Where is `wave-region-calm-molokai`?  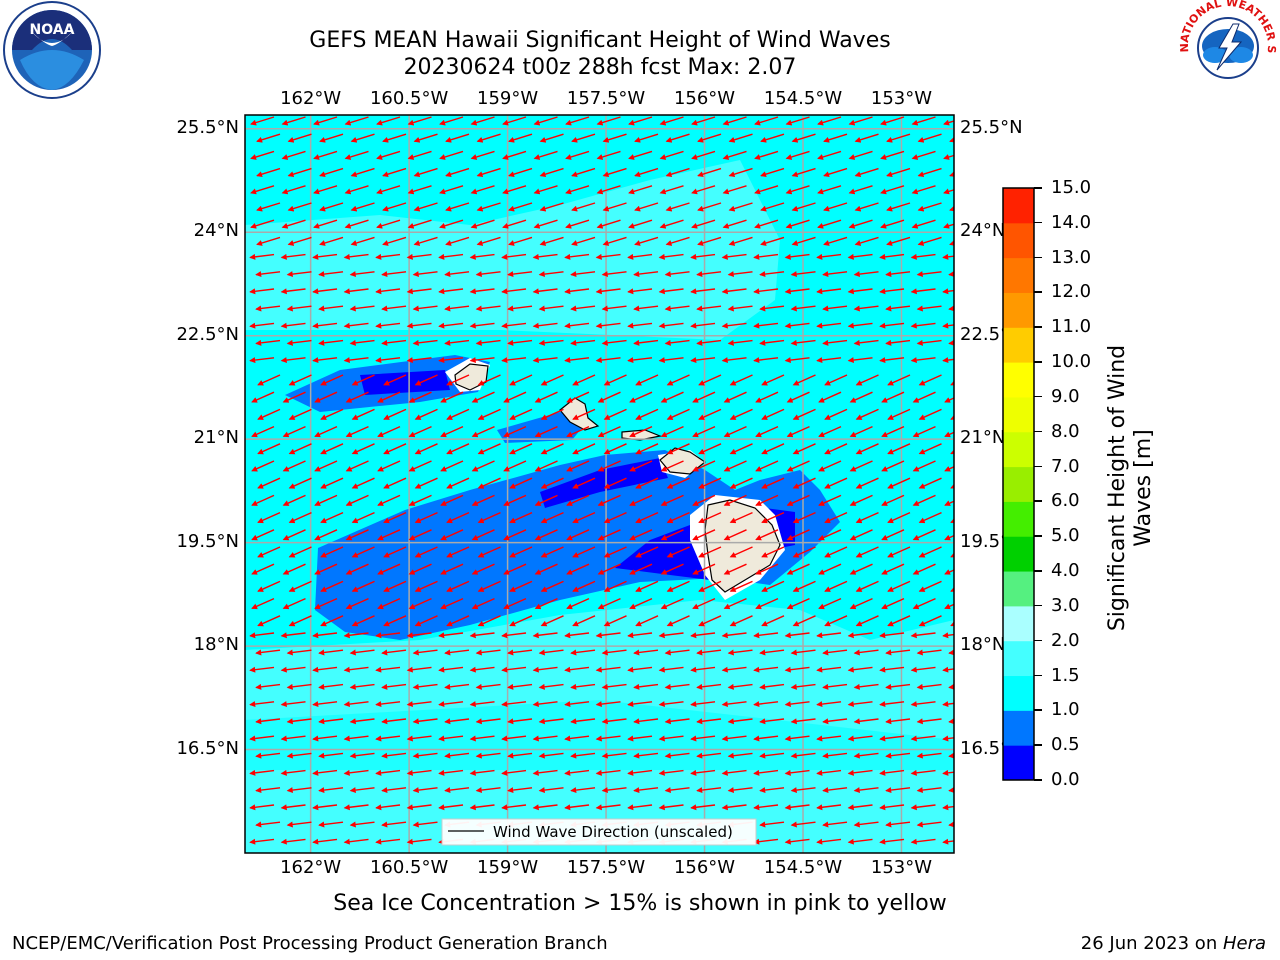 wave-region-calm-molokai is located at coordinates (604, 483).